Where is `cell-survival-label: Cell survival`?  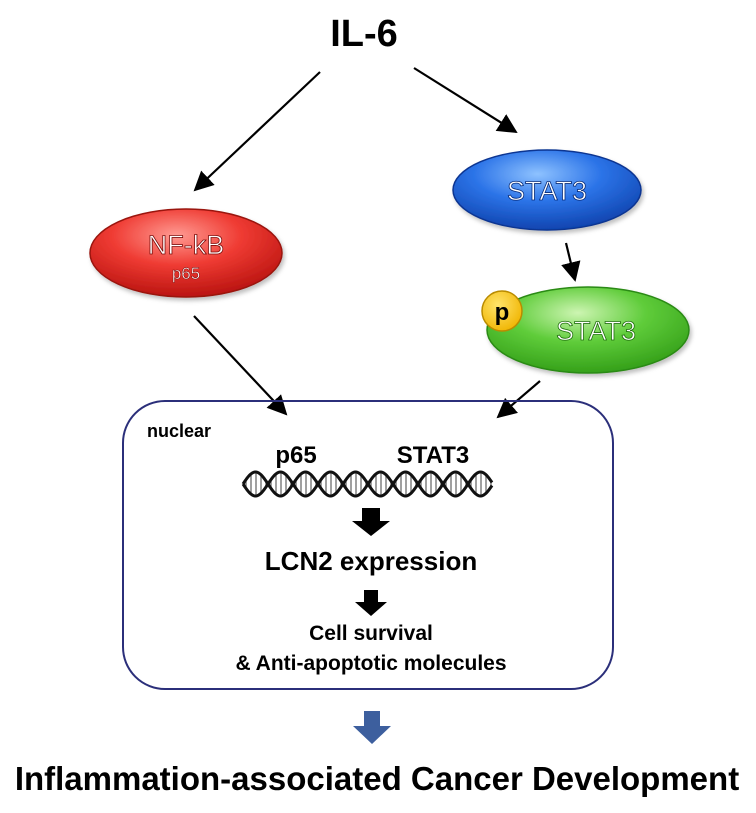 cell-survival-label: Cell survival is located at coordinates (371, 633).